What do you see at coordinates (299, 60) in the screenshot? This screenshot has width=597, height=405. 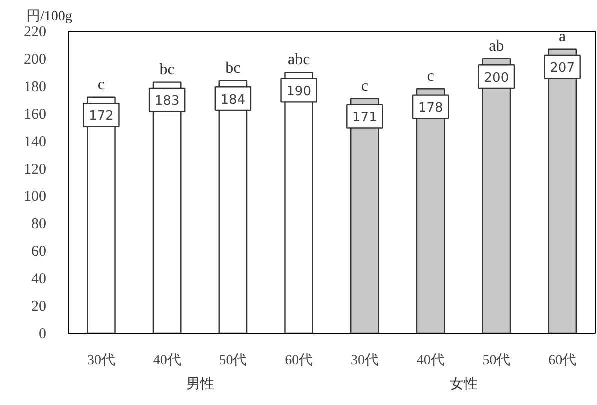 I see `annotation: abc` at bounding box center [299, 60].